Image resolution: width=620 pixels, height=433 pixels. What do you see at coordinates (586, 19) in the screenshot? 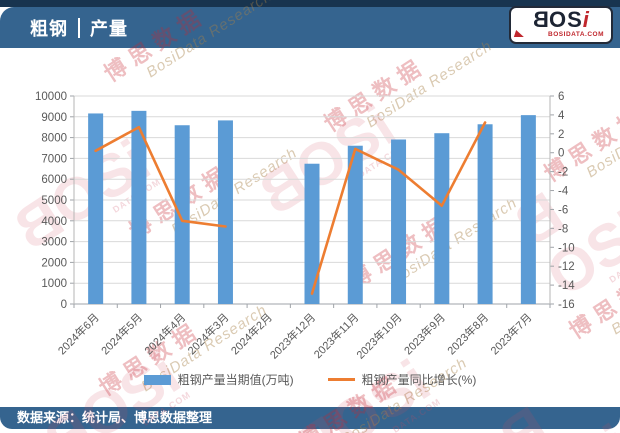
I see `logo-letter-i: i` at bounding box center [586, 19].